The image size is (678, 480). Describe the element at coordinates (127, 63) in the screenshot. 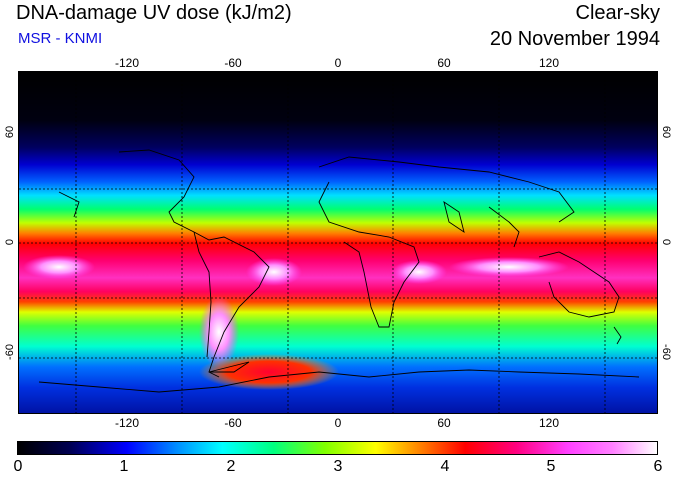

I see `lon-label-top: -120` at that location.